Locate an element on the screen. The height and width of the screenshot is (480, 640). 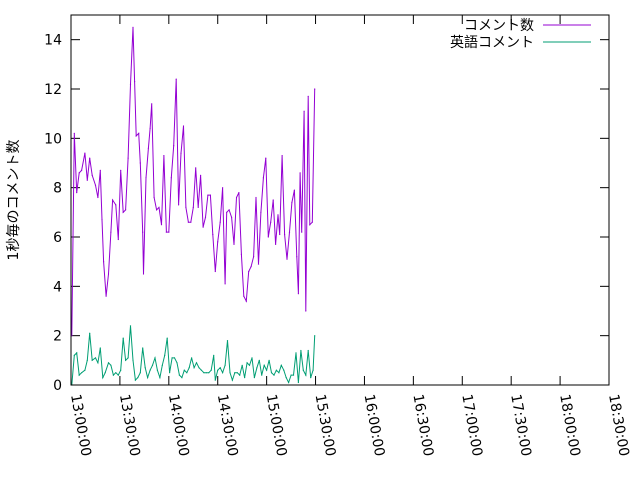
x-tick-label: 17:00:00 is located at coordinates (471, 425).